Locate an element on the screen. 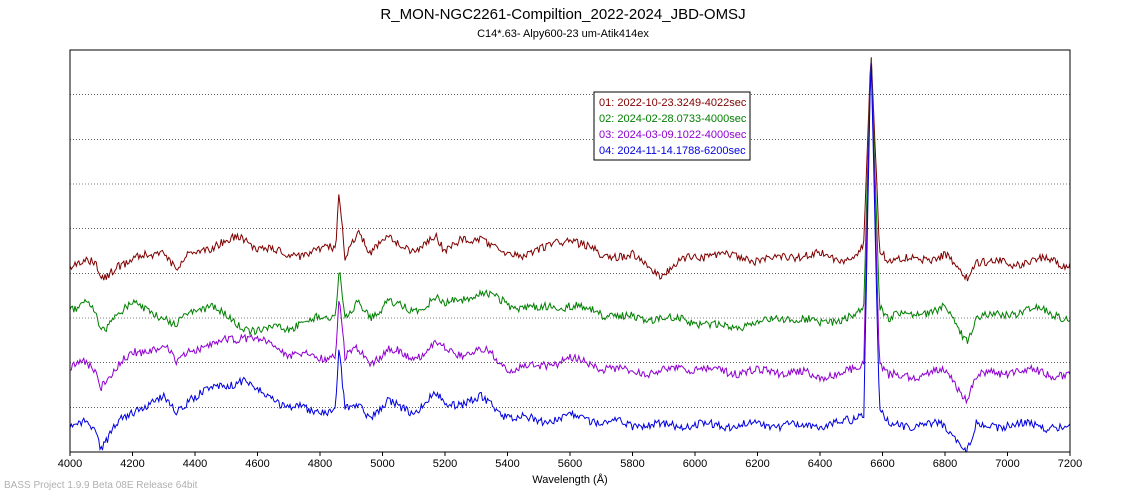 This screenshot has width=1126, height=500. legend-entry-4: 04: 2024-11-14.1788-6200sec is located at coordinates (672, 151).